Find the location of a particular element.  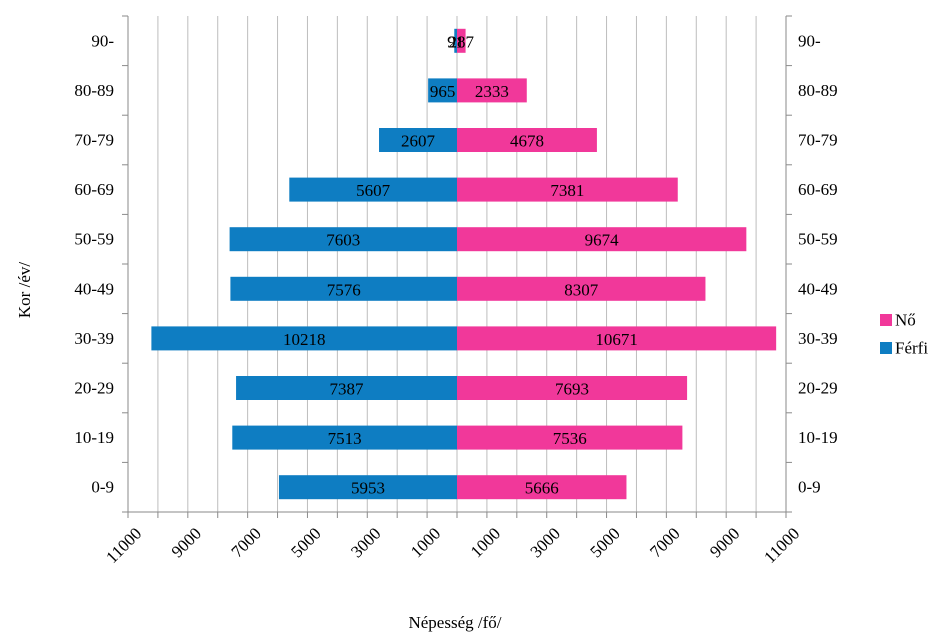

data-label: 10218 is located at coordinates (304, 339).